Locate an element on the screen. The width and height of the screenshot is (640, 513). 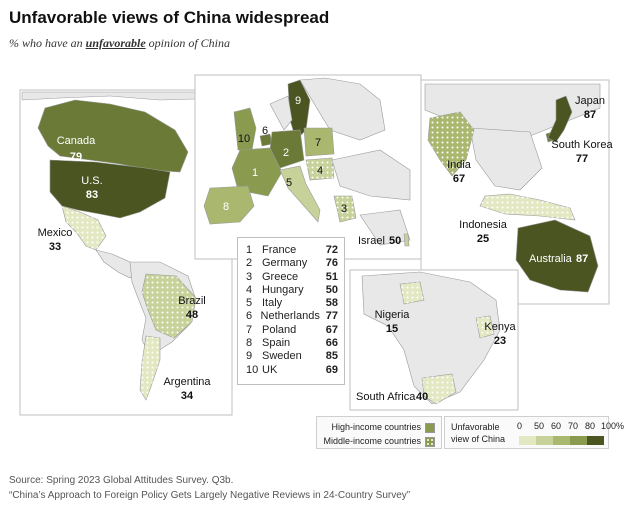
europe-list-row: 3 Greece 51 is located at coordinates (292, 277).